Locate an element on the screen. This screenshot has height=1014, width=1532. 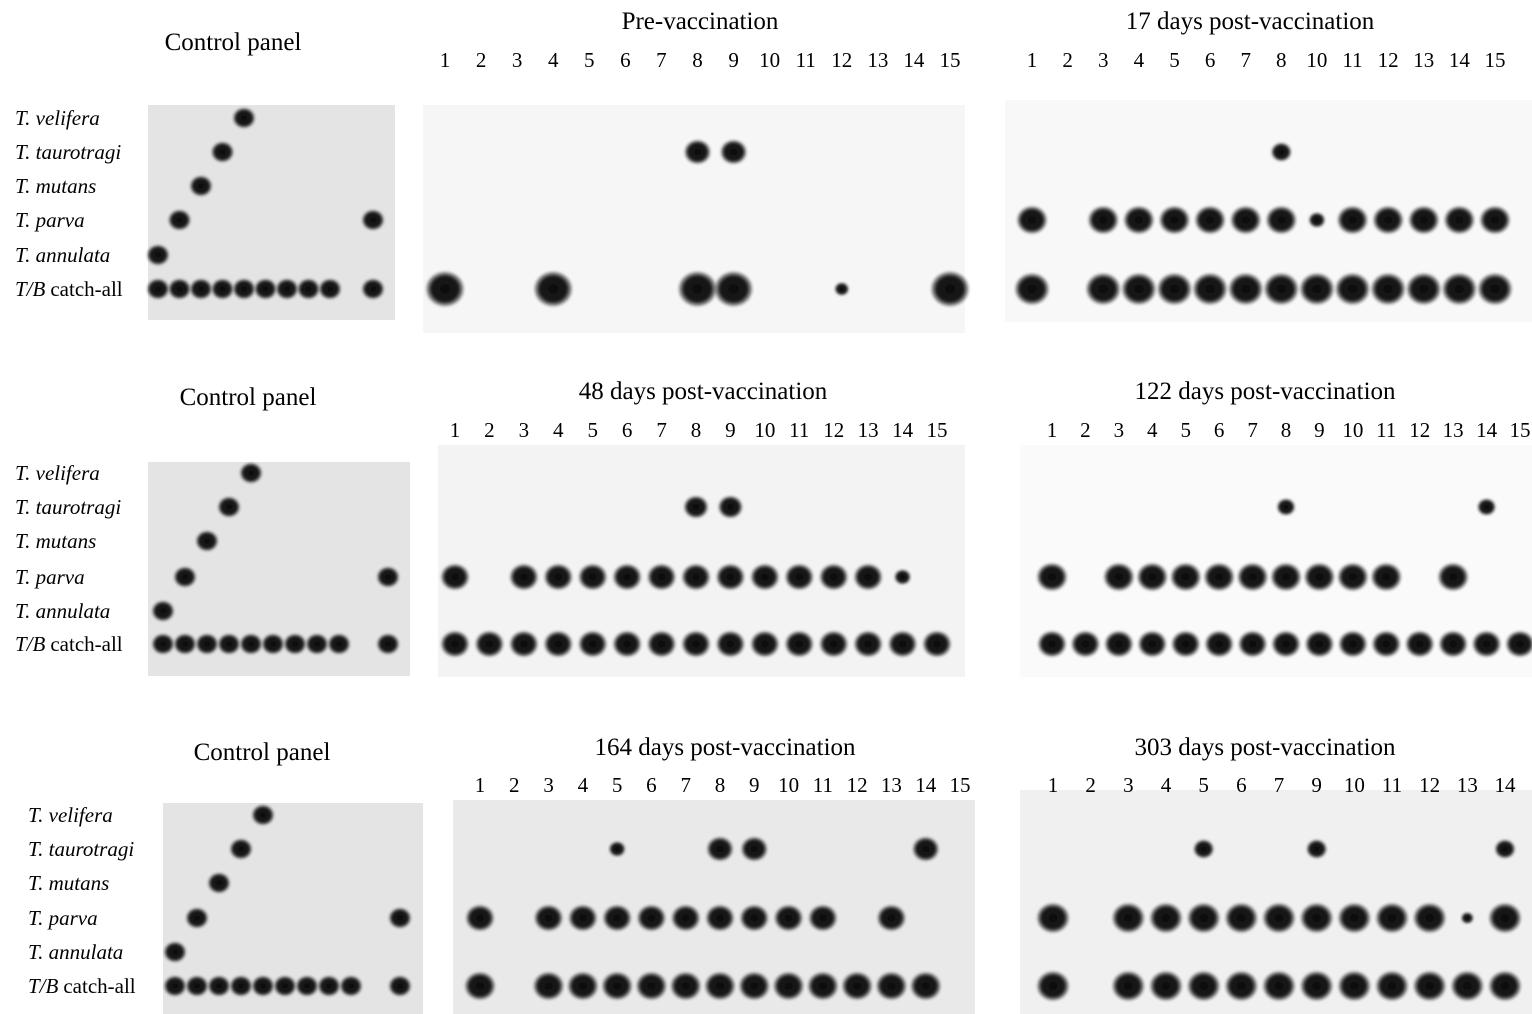
panel-title: 122 days post-vaccination is located at coordinates (1265, 391).